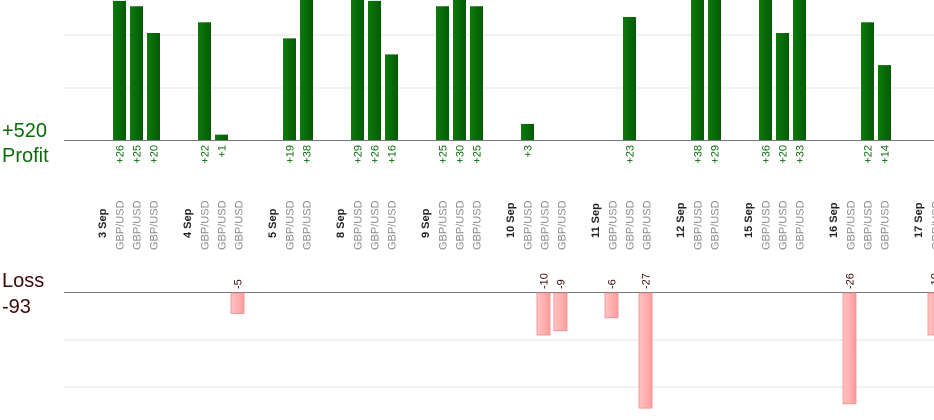 The width and height of the screenshot is (934, 420). What do you see at coordinates (562, 284) in the screenshot?
I see `loss-value-label: -9` at bounding box center [562, 284].